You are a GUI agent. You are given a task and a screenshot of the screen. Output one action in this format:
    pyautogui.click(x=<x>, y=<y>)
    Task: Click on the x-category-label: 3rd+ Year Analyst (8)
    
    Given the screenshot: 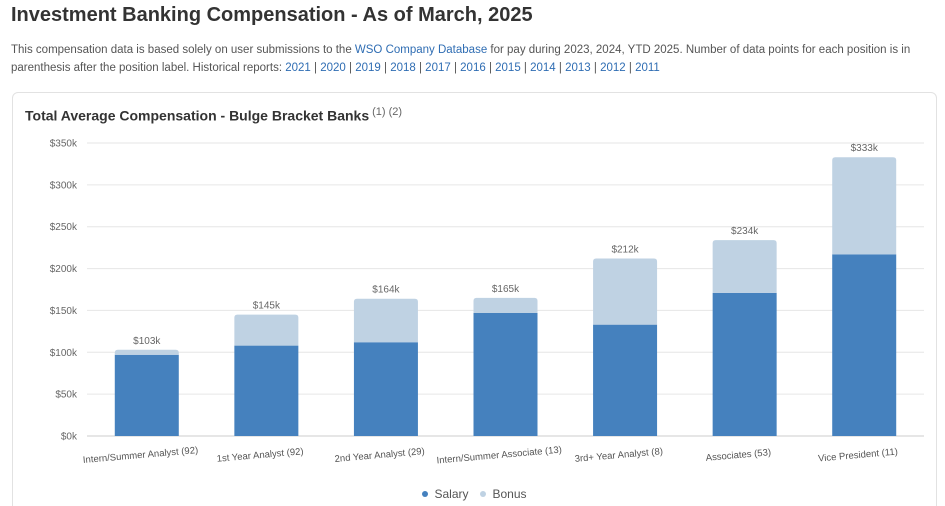 What is the action you would take?
    pyautogui.click(x=618, y=455)
    